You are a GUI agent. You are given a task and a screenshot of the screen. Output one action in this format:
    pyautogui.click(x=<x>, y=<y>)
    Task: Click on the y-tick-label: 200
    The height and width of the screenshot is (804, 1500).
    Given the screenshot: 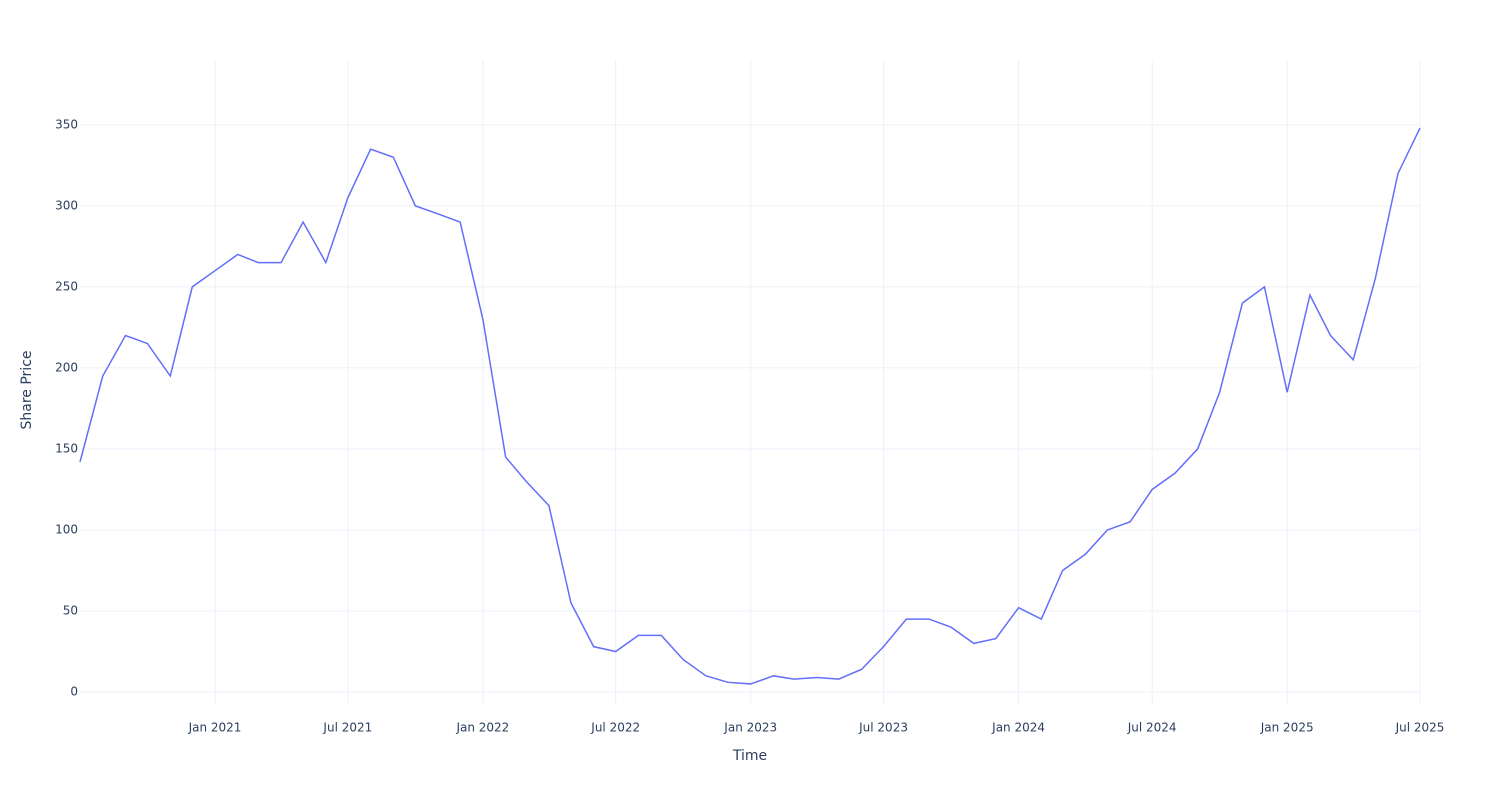 What is the action you would take?
    pyautogui.click(x=66, y=367)
    